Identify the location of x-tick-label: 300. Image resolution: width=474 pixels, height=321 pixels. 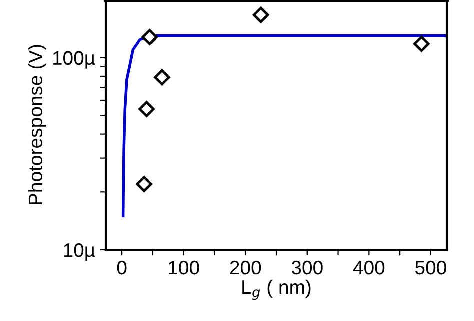
(307, 267).